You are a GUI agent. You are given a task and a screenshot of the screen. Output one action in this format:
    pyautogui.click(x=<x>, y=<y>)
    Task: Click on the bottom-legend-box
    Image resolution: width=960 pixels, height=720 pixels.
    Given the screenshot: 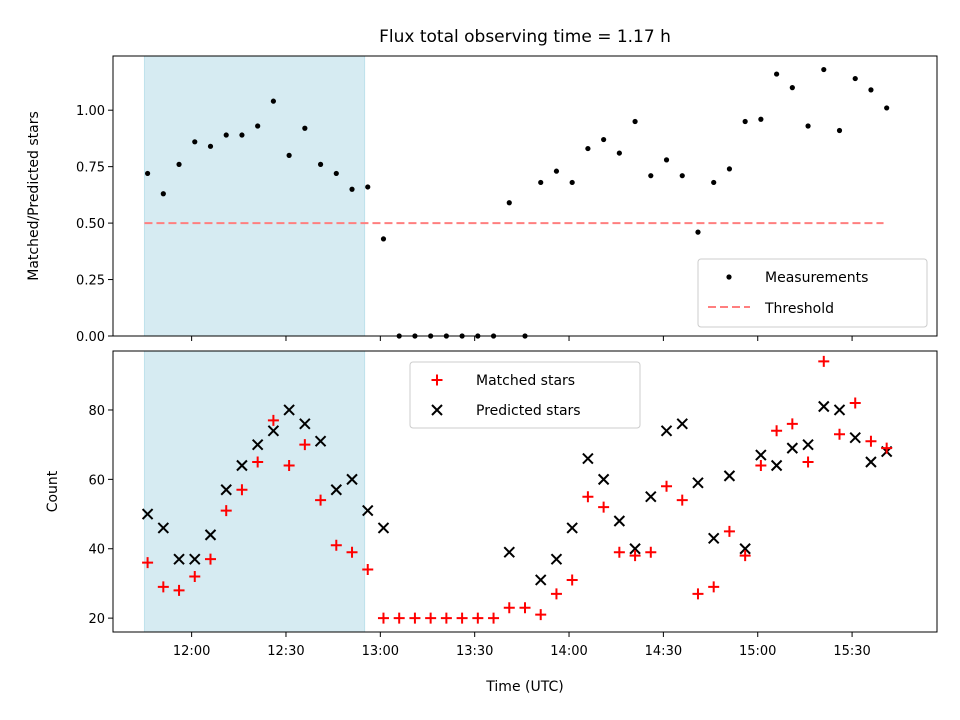 What is the action you would take?
    pyautogui.click(x=525, y=395)
    